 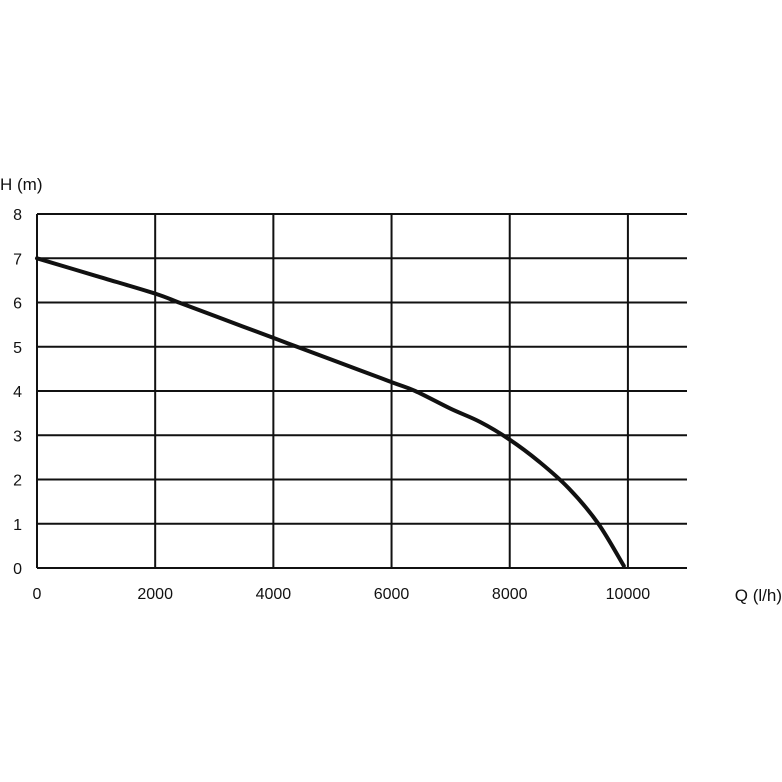 I want to click on x-tick-label: 8000, so click(x=510, y=594).